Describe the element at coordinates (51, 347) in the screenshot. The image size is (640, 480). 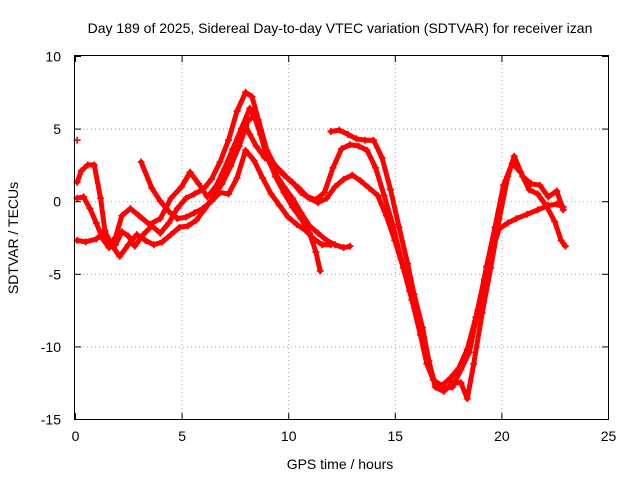
I see `y-tick-label: -10` at that location.